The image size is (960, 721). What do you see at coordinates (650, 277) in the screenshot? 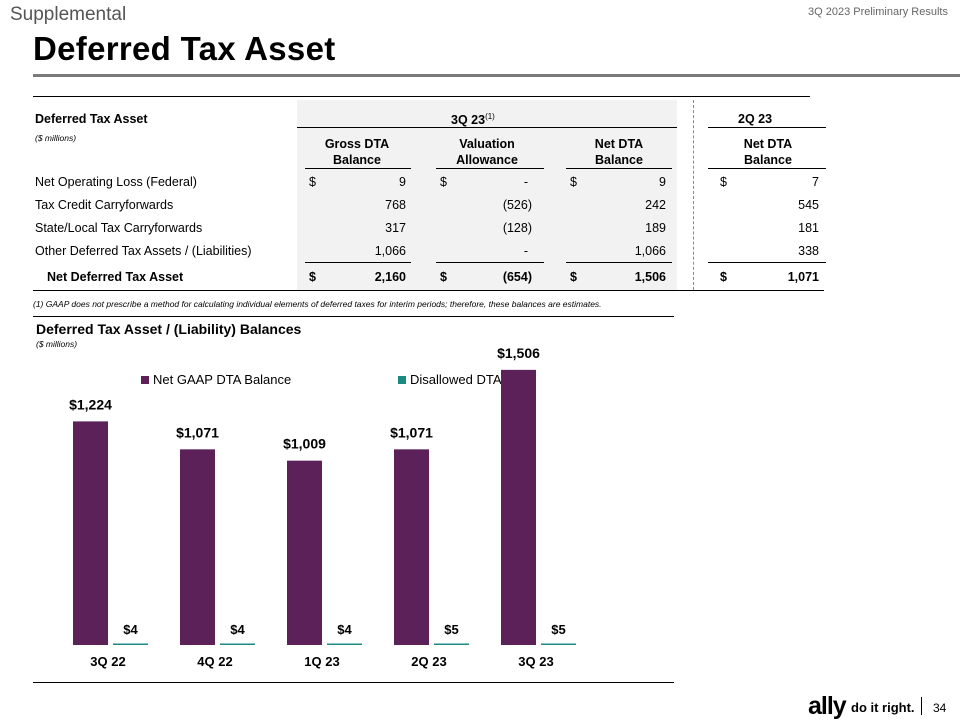
I see `total-cell: 1,506` at bounding box center [650, 277].